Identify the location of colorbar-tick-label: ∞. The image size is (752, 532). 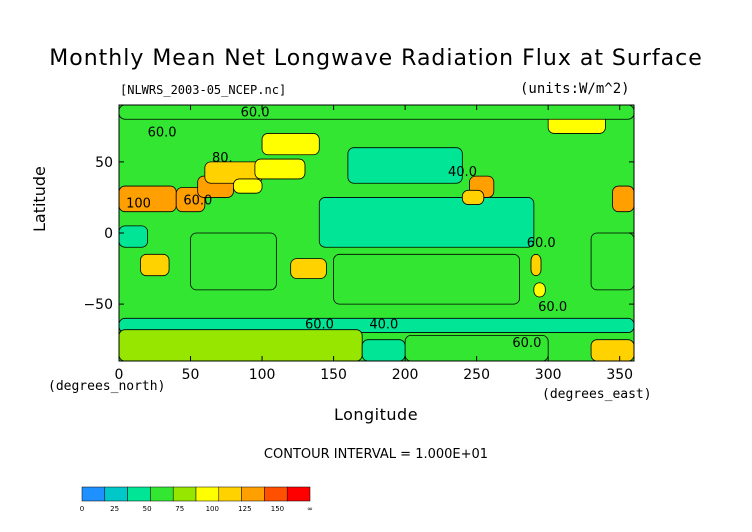
(310, 509).